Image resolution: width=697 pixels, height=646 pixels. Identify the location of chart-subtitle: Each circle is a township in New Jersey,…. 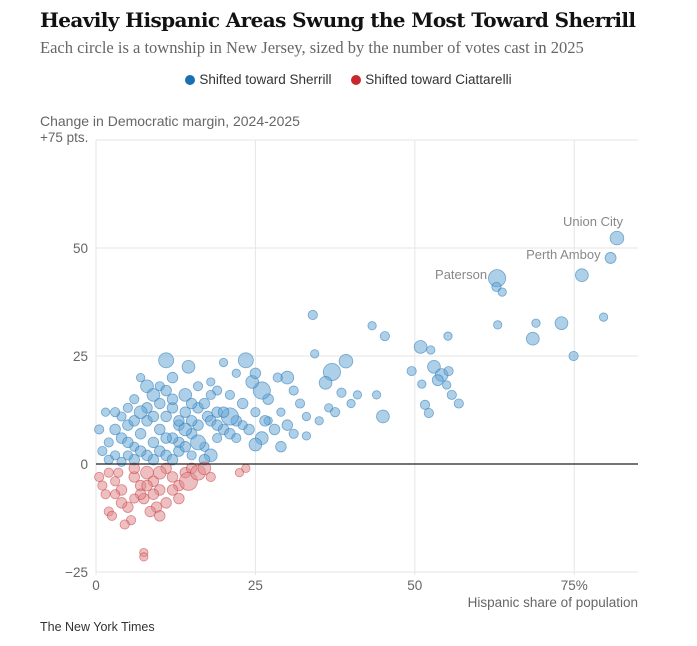
(312, 47).